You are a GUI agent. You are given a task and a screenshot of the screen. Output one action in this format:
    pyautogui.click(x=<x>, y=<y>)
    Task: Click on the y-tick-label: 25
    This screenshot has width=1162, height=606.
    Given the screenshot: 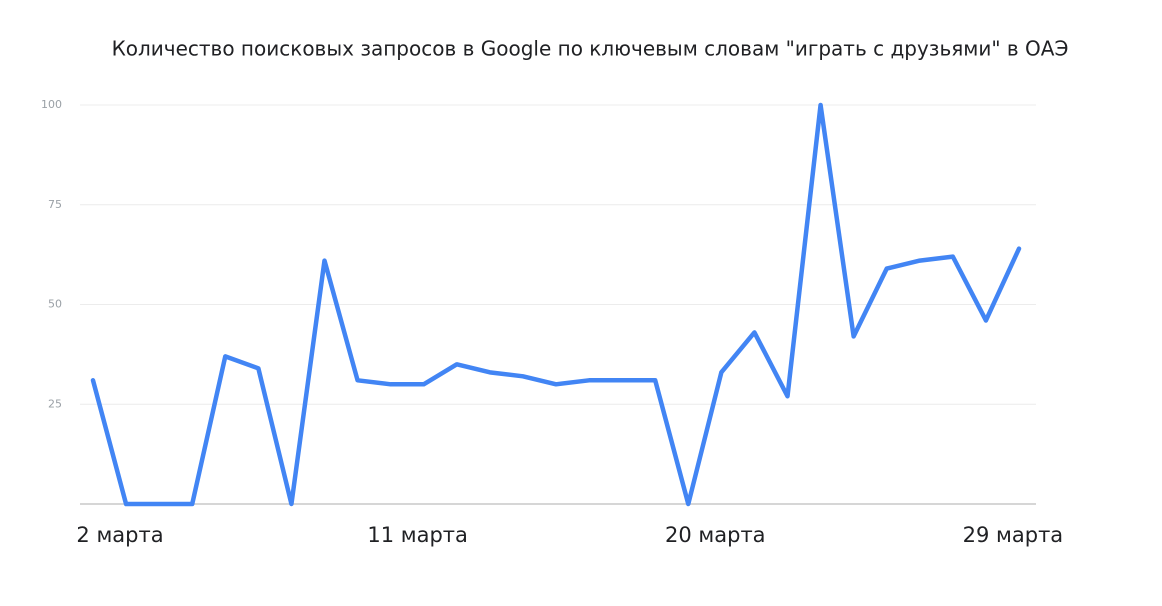 What is the action you would take?
    pyautogui.click(x=55, y=403)
    